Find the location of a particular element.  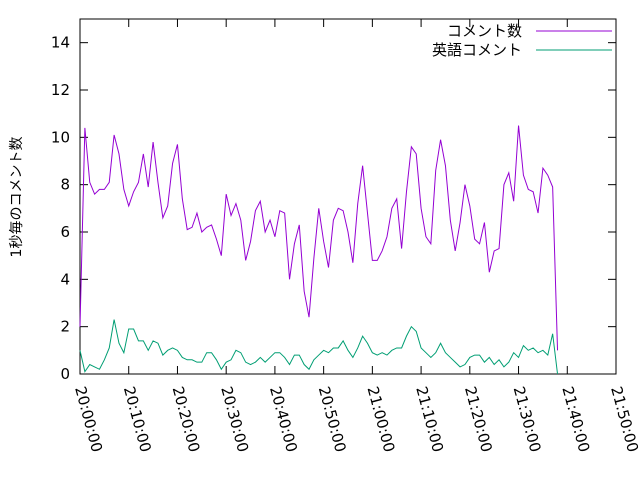

x-tick-label: 20:50:00 is located at coordinates (332, 419).